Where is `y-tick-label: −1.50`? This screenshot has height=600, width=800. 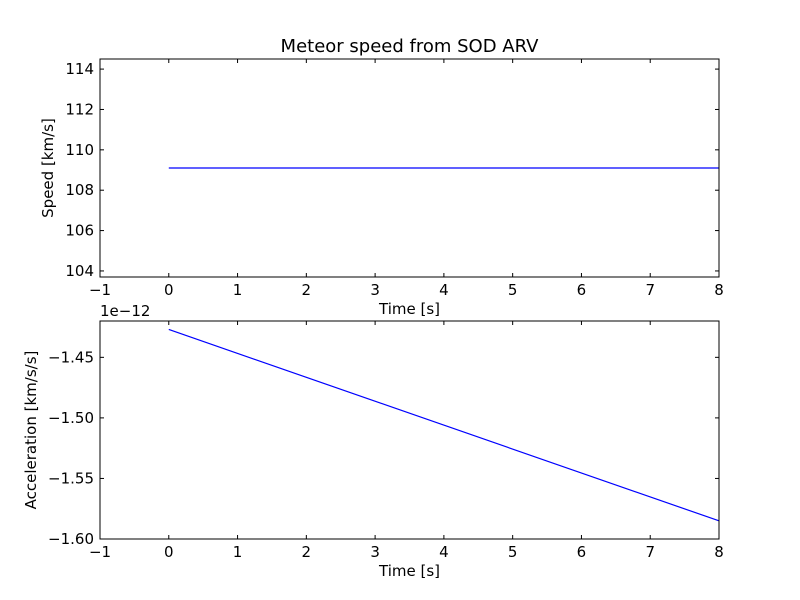 y-tick-label: −1.50 is located at coordinates (71, 418).